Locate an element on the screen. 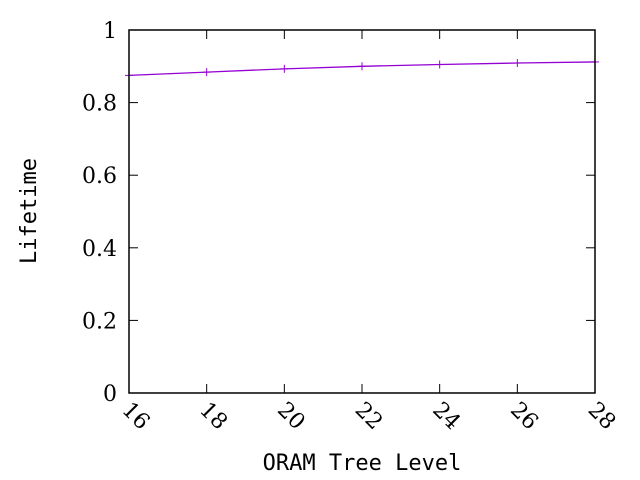  y-axis-title: Lifetime is located at coordinates (29, 211).